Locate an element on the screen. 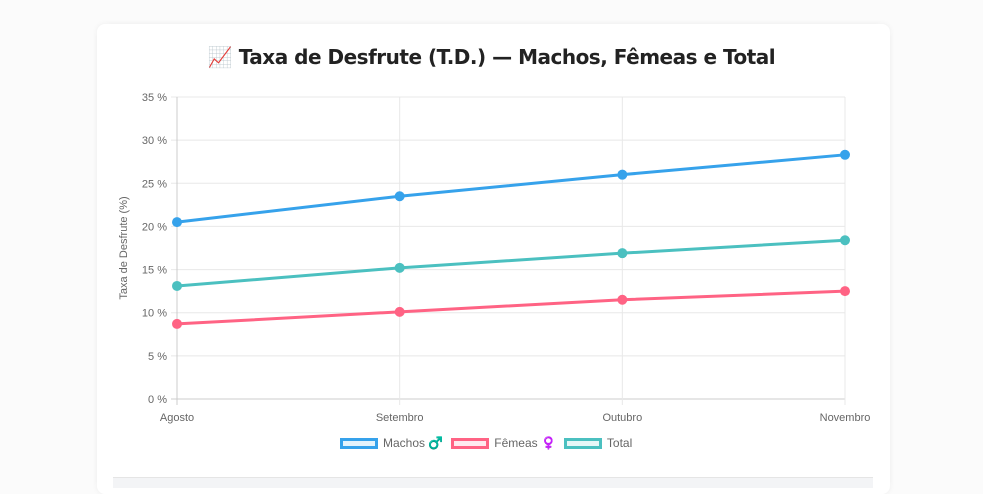  y-tick-label: 35 % is located at coordinates (154, 98).